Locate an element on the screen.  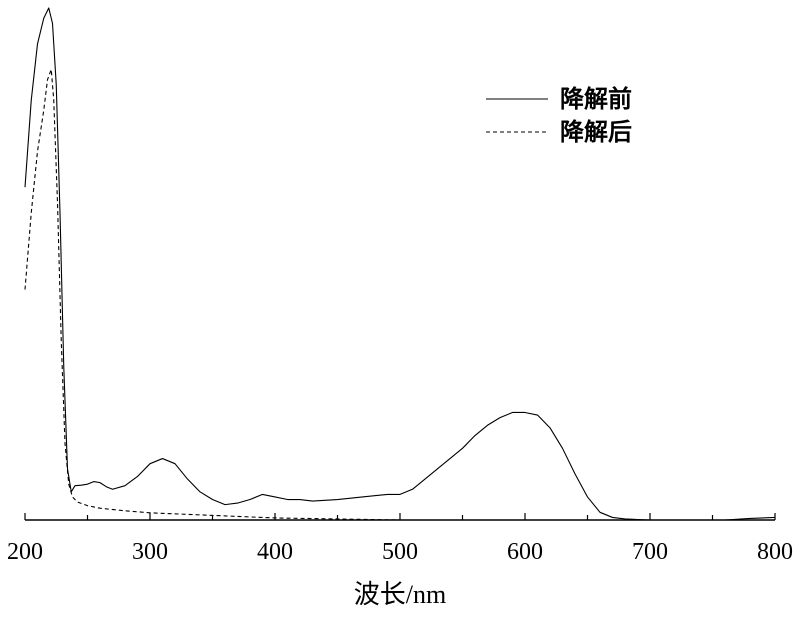
x-axis-ticks is located at coordinates (400, 516).